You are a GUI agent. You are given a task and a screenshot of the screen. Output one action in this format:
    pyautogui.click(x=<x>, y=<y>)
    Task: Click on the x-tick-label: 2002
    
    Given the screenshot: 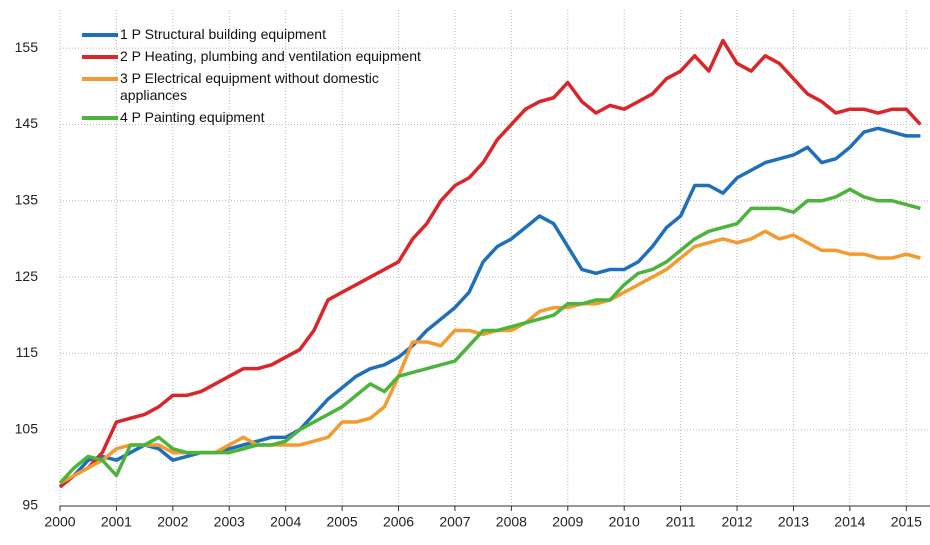 What is the action you would take?
    pyautogui.click(x=172, y=522)
    